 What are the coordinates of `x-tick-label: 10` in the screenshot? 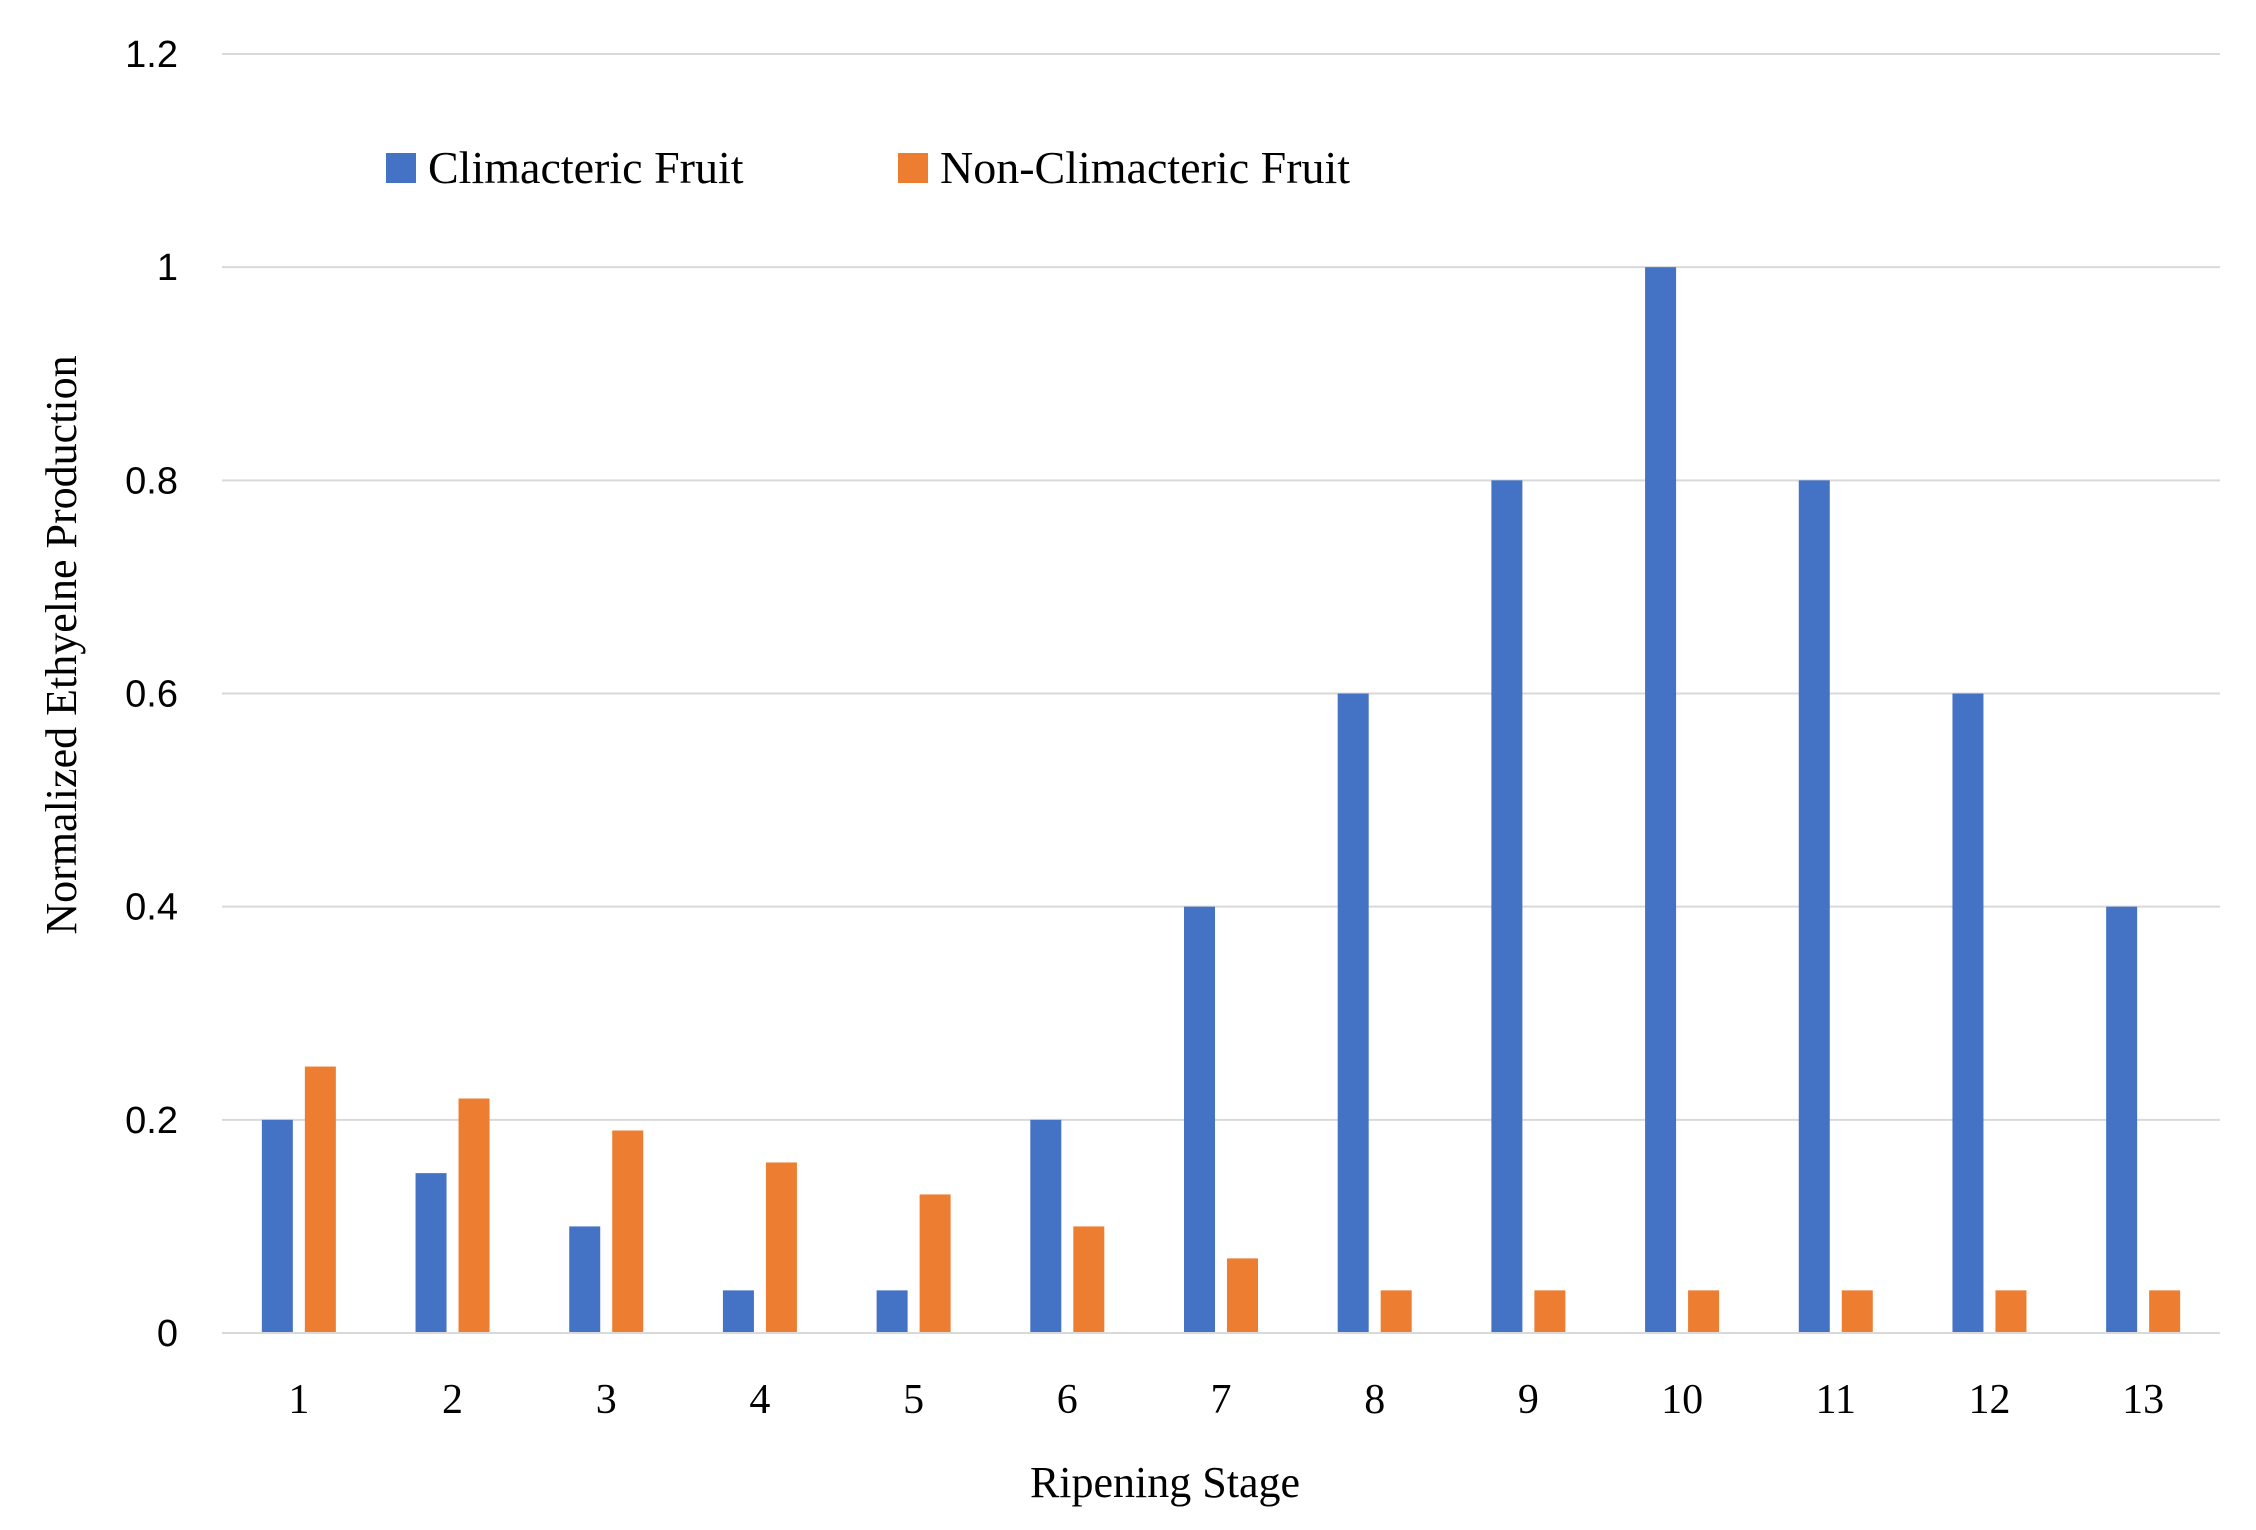 It's located at (1682, 1400).